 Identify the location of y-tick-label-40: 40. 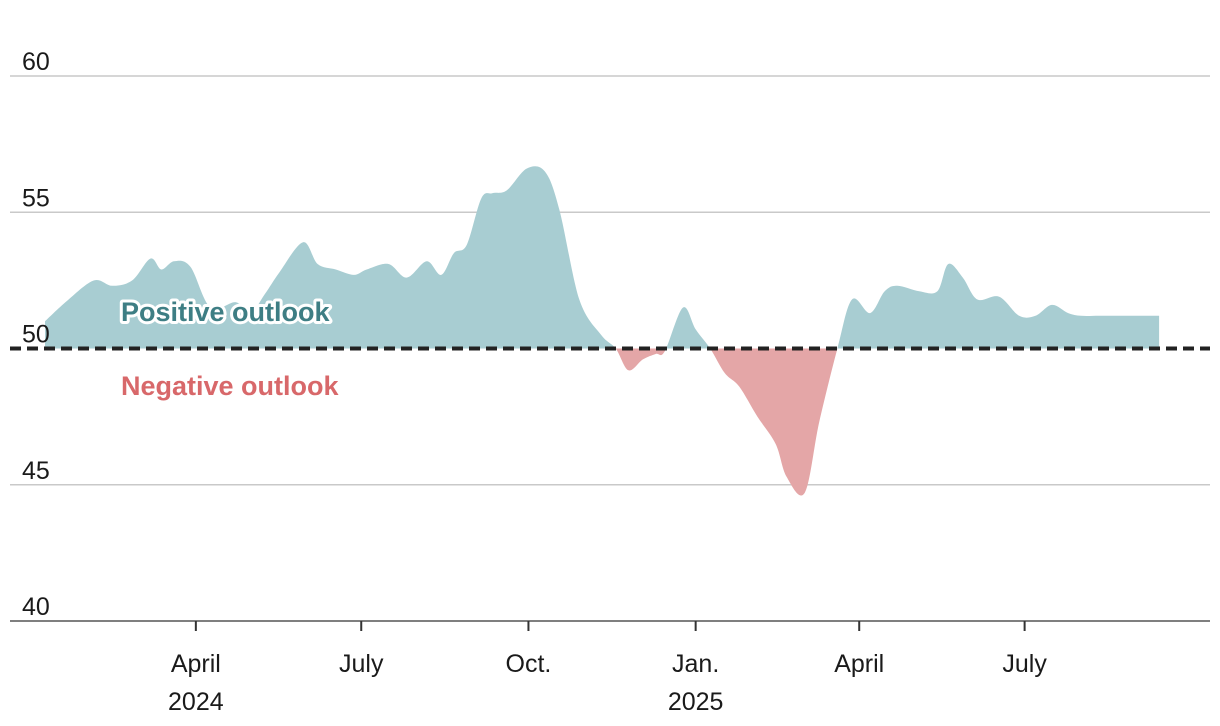
(36, 607).